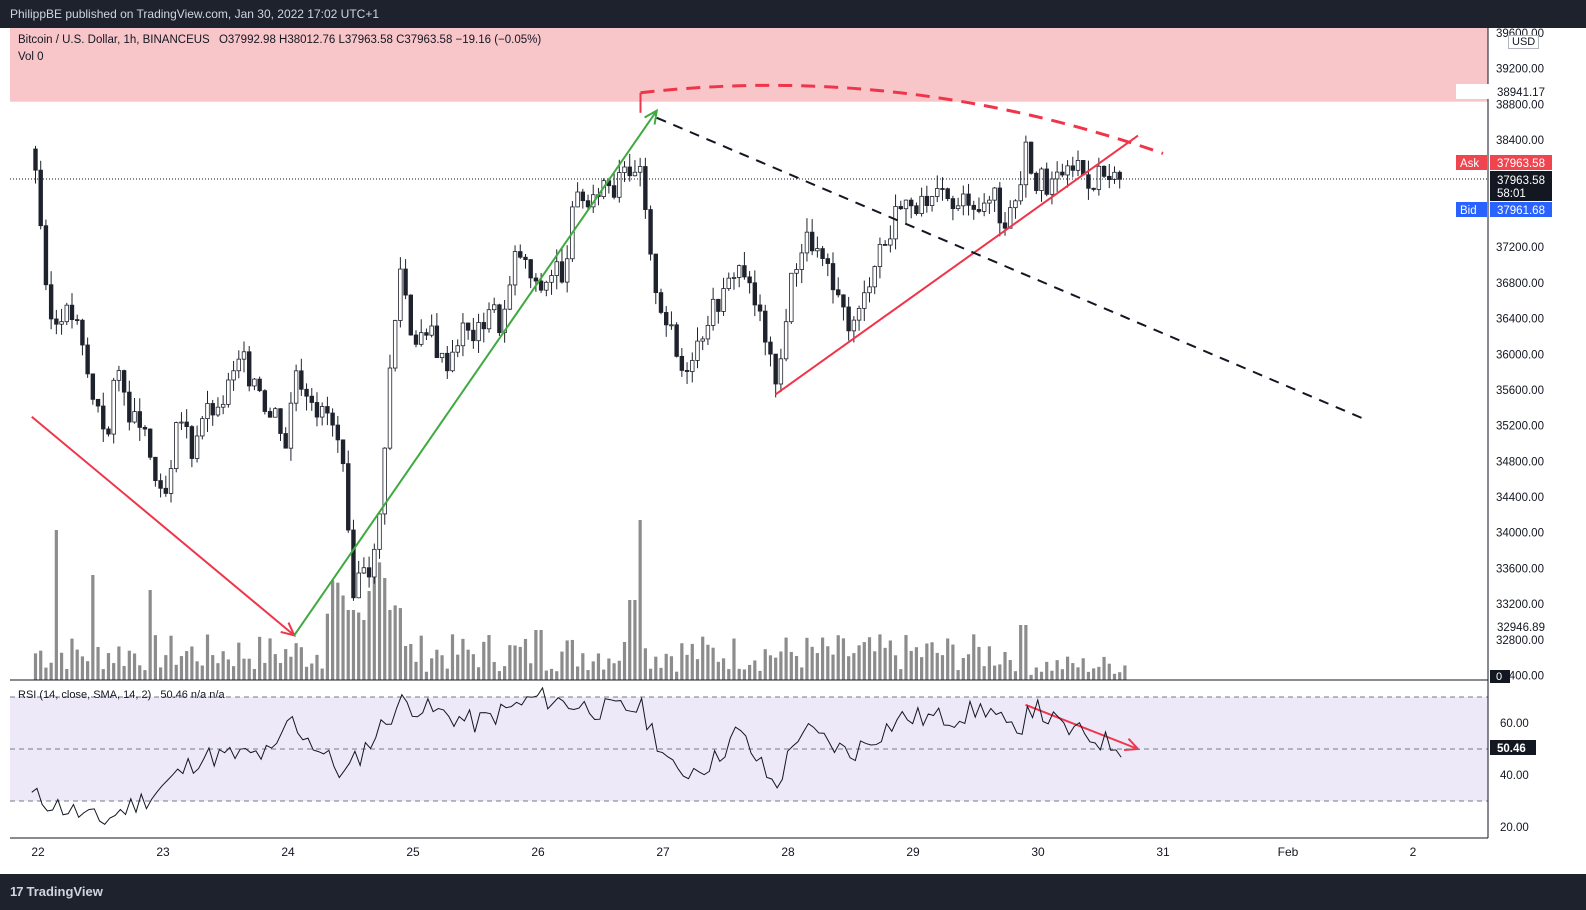  Describe the element at coordinates (114, 40) in the screenshot. I see `symbol-label: Bitcoin / U.S. Dollar, 1h, BINANCEUS` at that location.